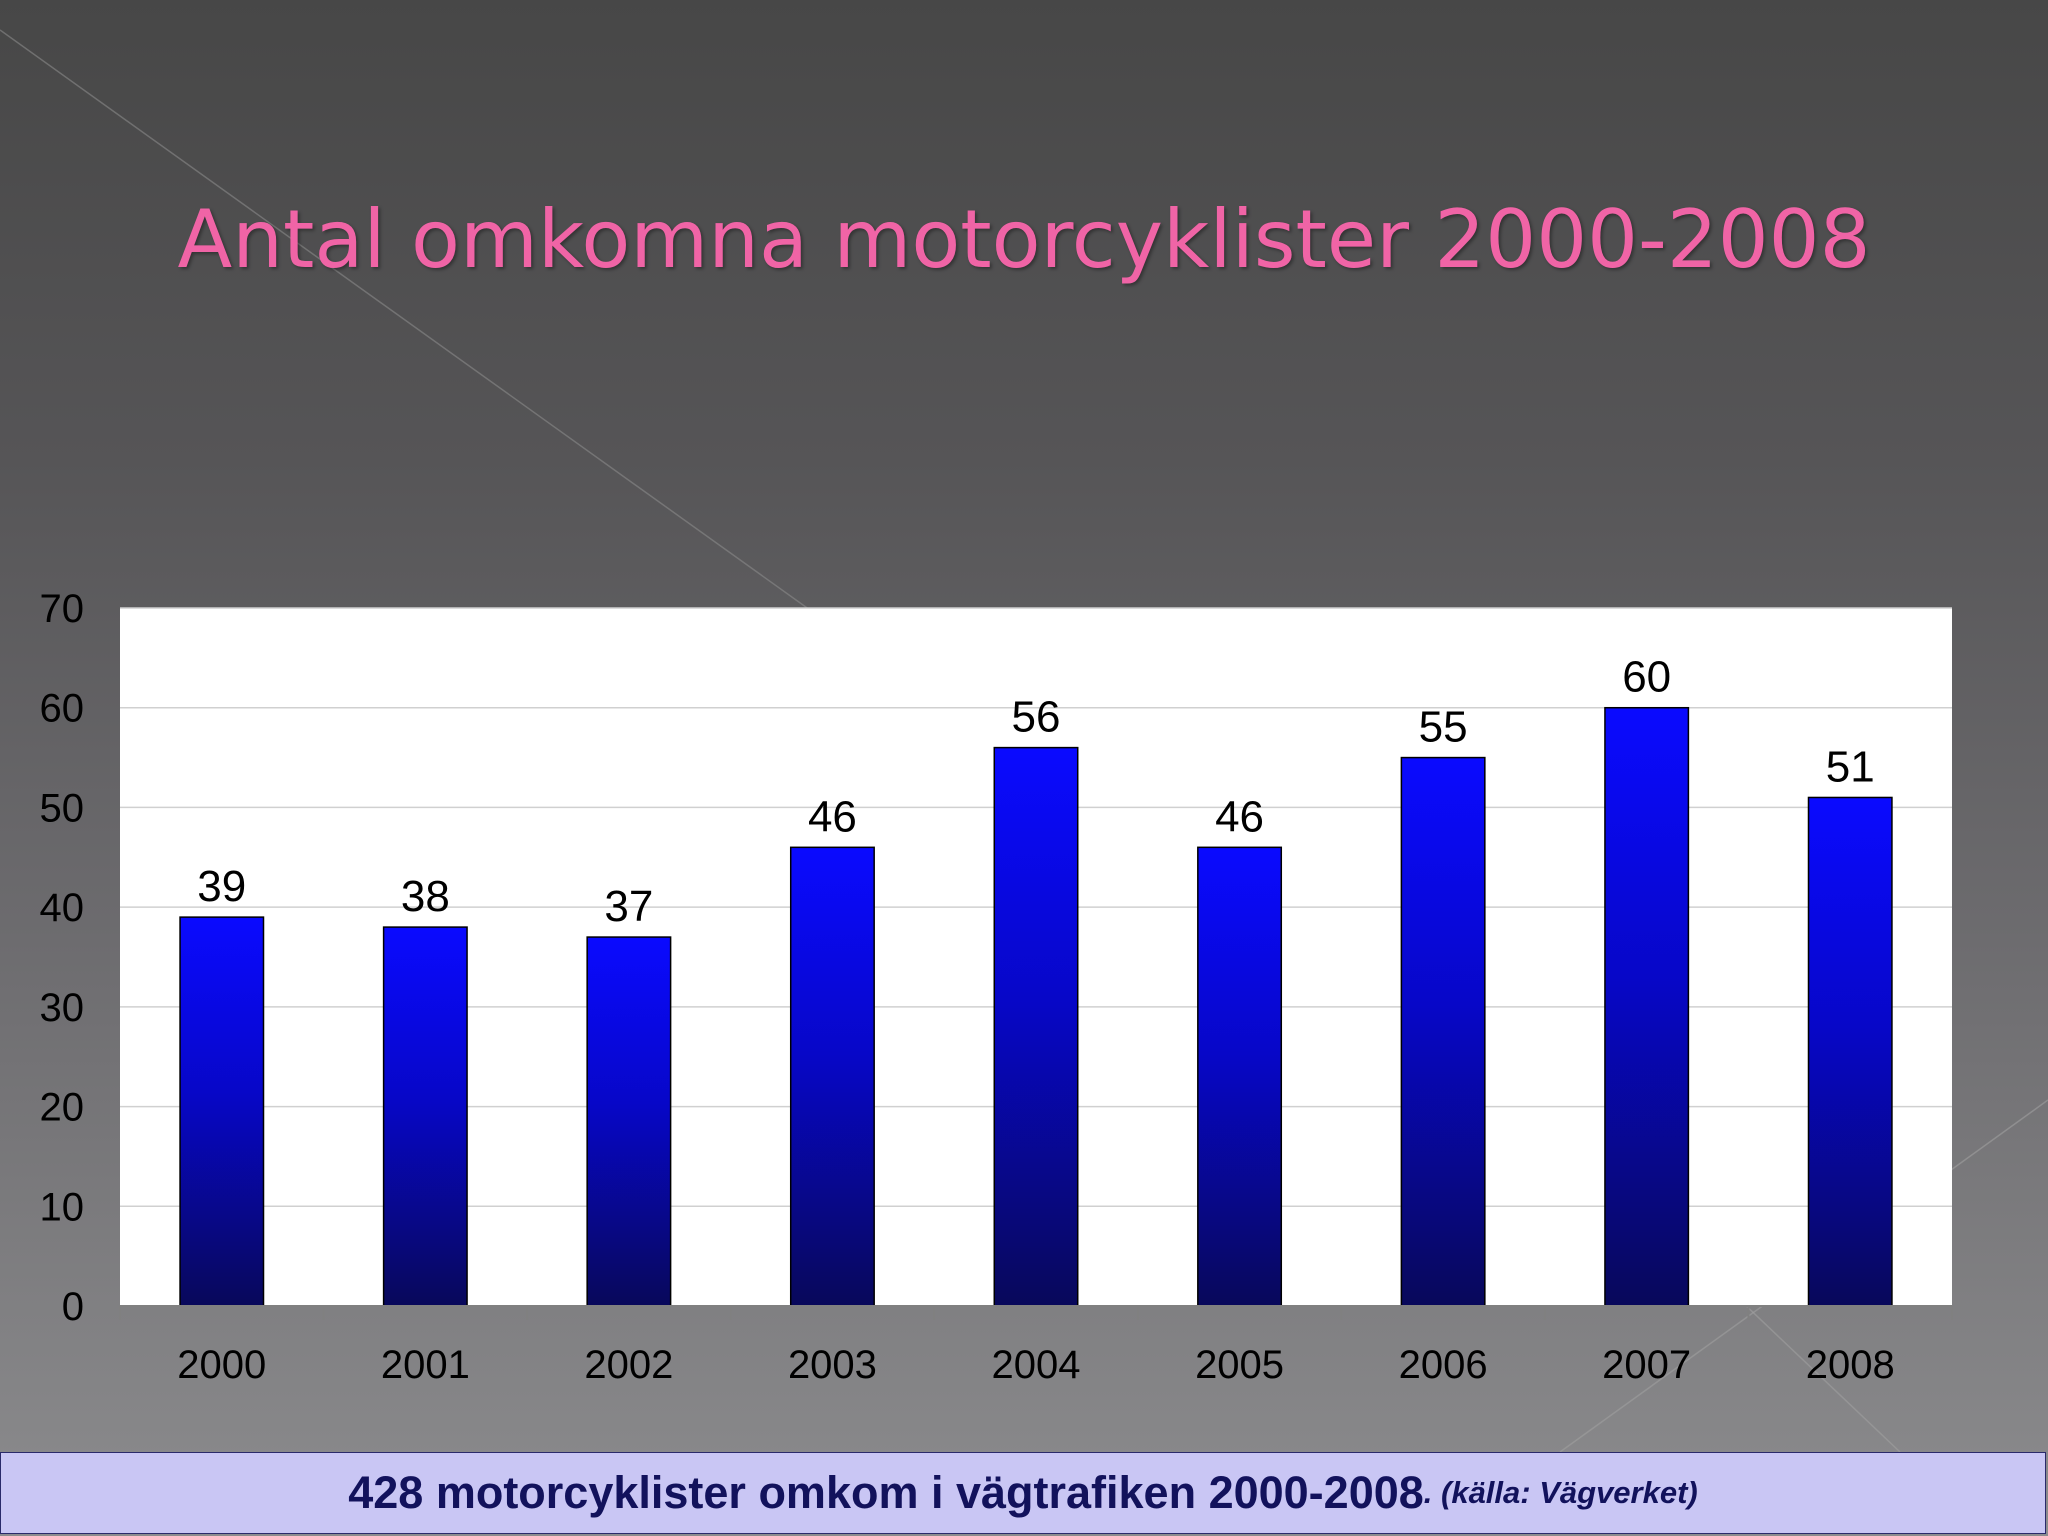  I want to click on slide-title: Antal omkomna motorcyklister 2000-2008, so click(1024, 239).